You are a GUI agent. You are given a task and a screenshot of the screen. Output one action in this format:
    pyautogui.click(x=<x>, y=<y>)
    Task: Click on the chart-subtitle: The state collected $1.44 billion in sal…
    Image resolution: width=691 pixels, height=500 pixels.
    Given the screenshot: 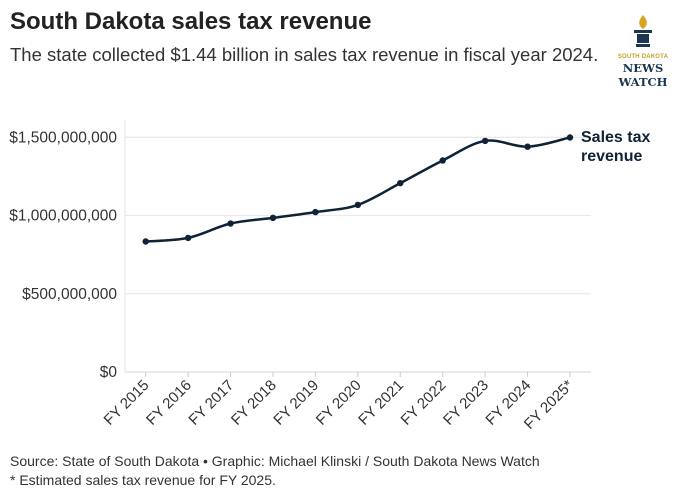 What is the action you would take?
    pyautogui.click(x=304, y=54)
    